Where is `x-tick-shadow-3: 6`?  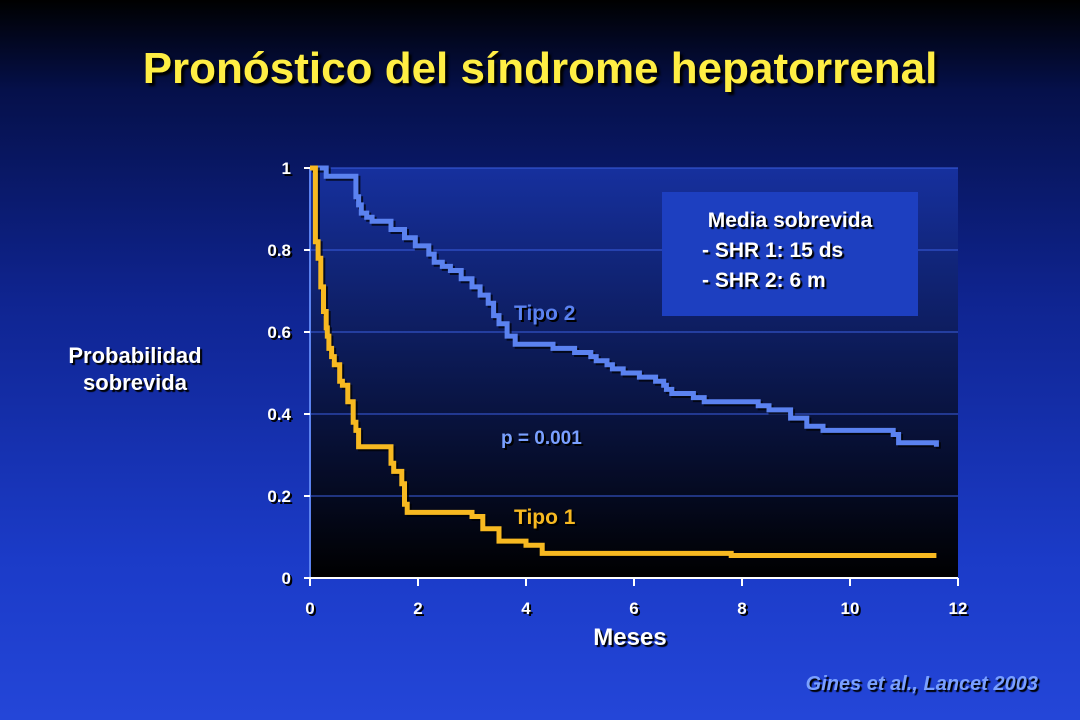
x-tick-shadow-3: 6 is located at coordinates (635, 610).